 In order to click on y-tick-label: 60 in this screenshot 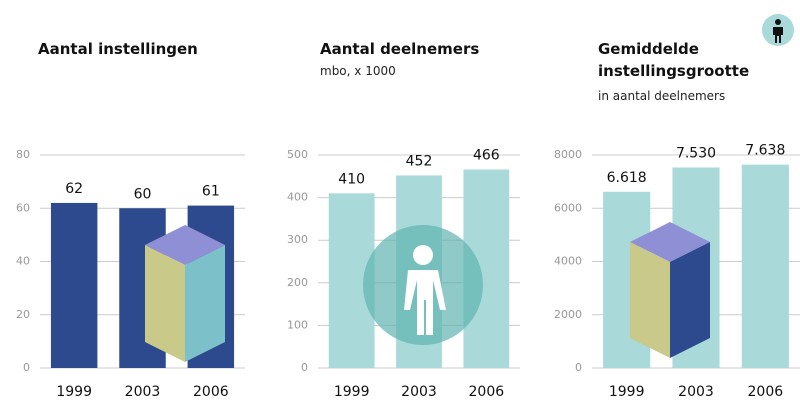, I will do `click(23, 207)`.